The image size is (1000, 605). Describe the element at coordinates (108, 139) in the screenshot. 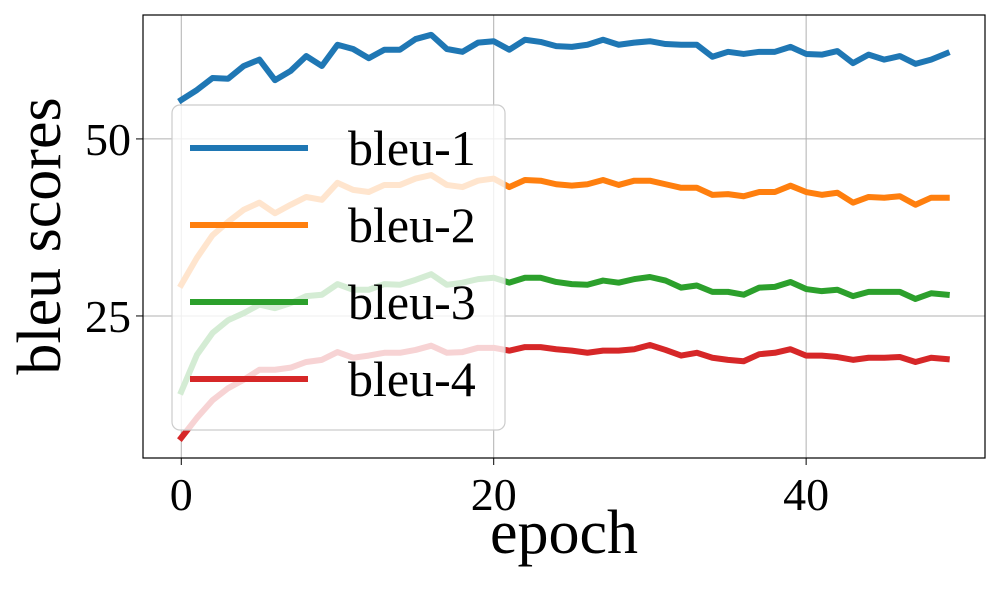

I see `y-tick-label: 50` at that location.